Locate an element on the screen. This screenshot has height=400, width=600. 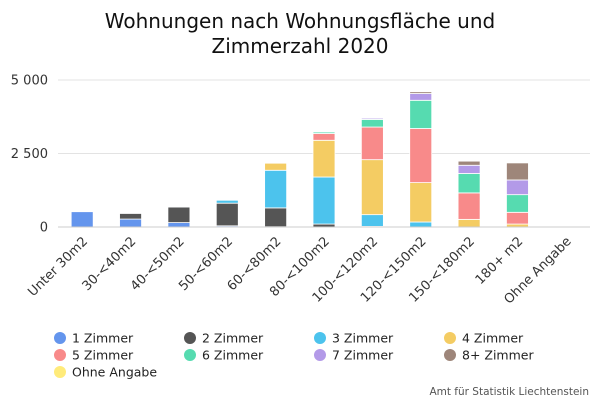
legend-label: 6 Zimmer is located at coordinates (233, 355).